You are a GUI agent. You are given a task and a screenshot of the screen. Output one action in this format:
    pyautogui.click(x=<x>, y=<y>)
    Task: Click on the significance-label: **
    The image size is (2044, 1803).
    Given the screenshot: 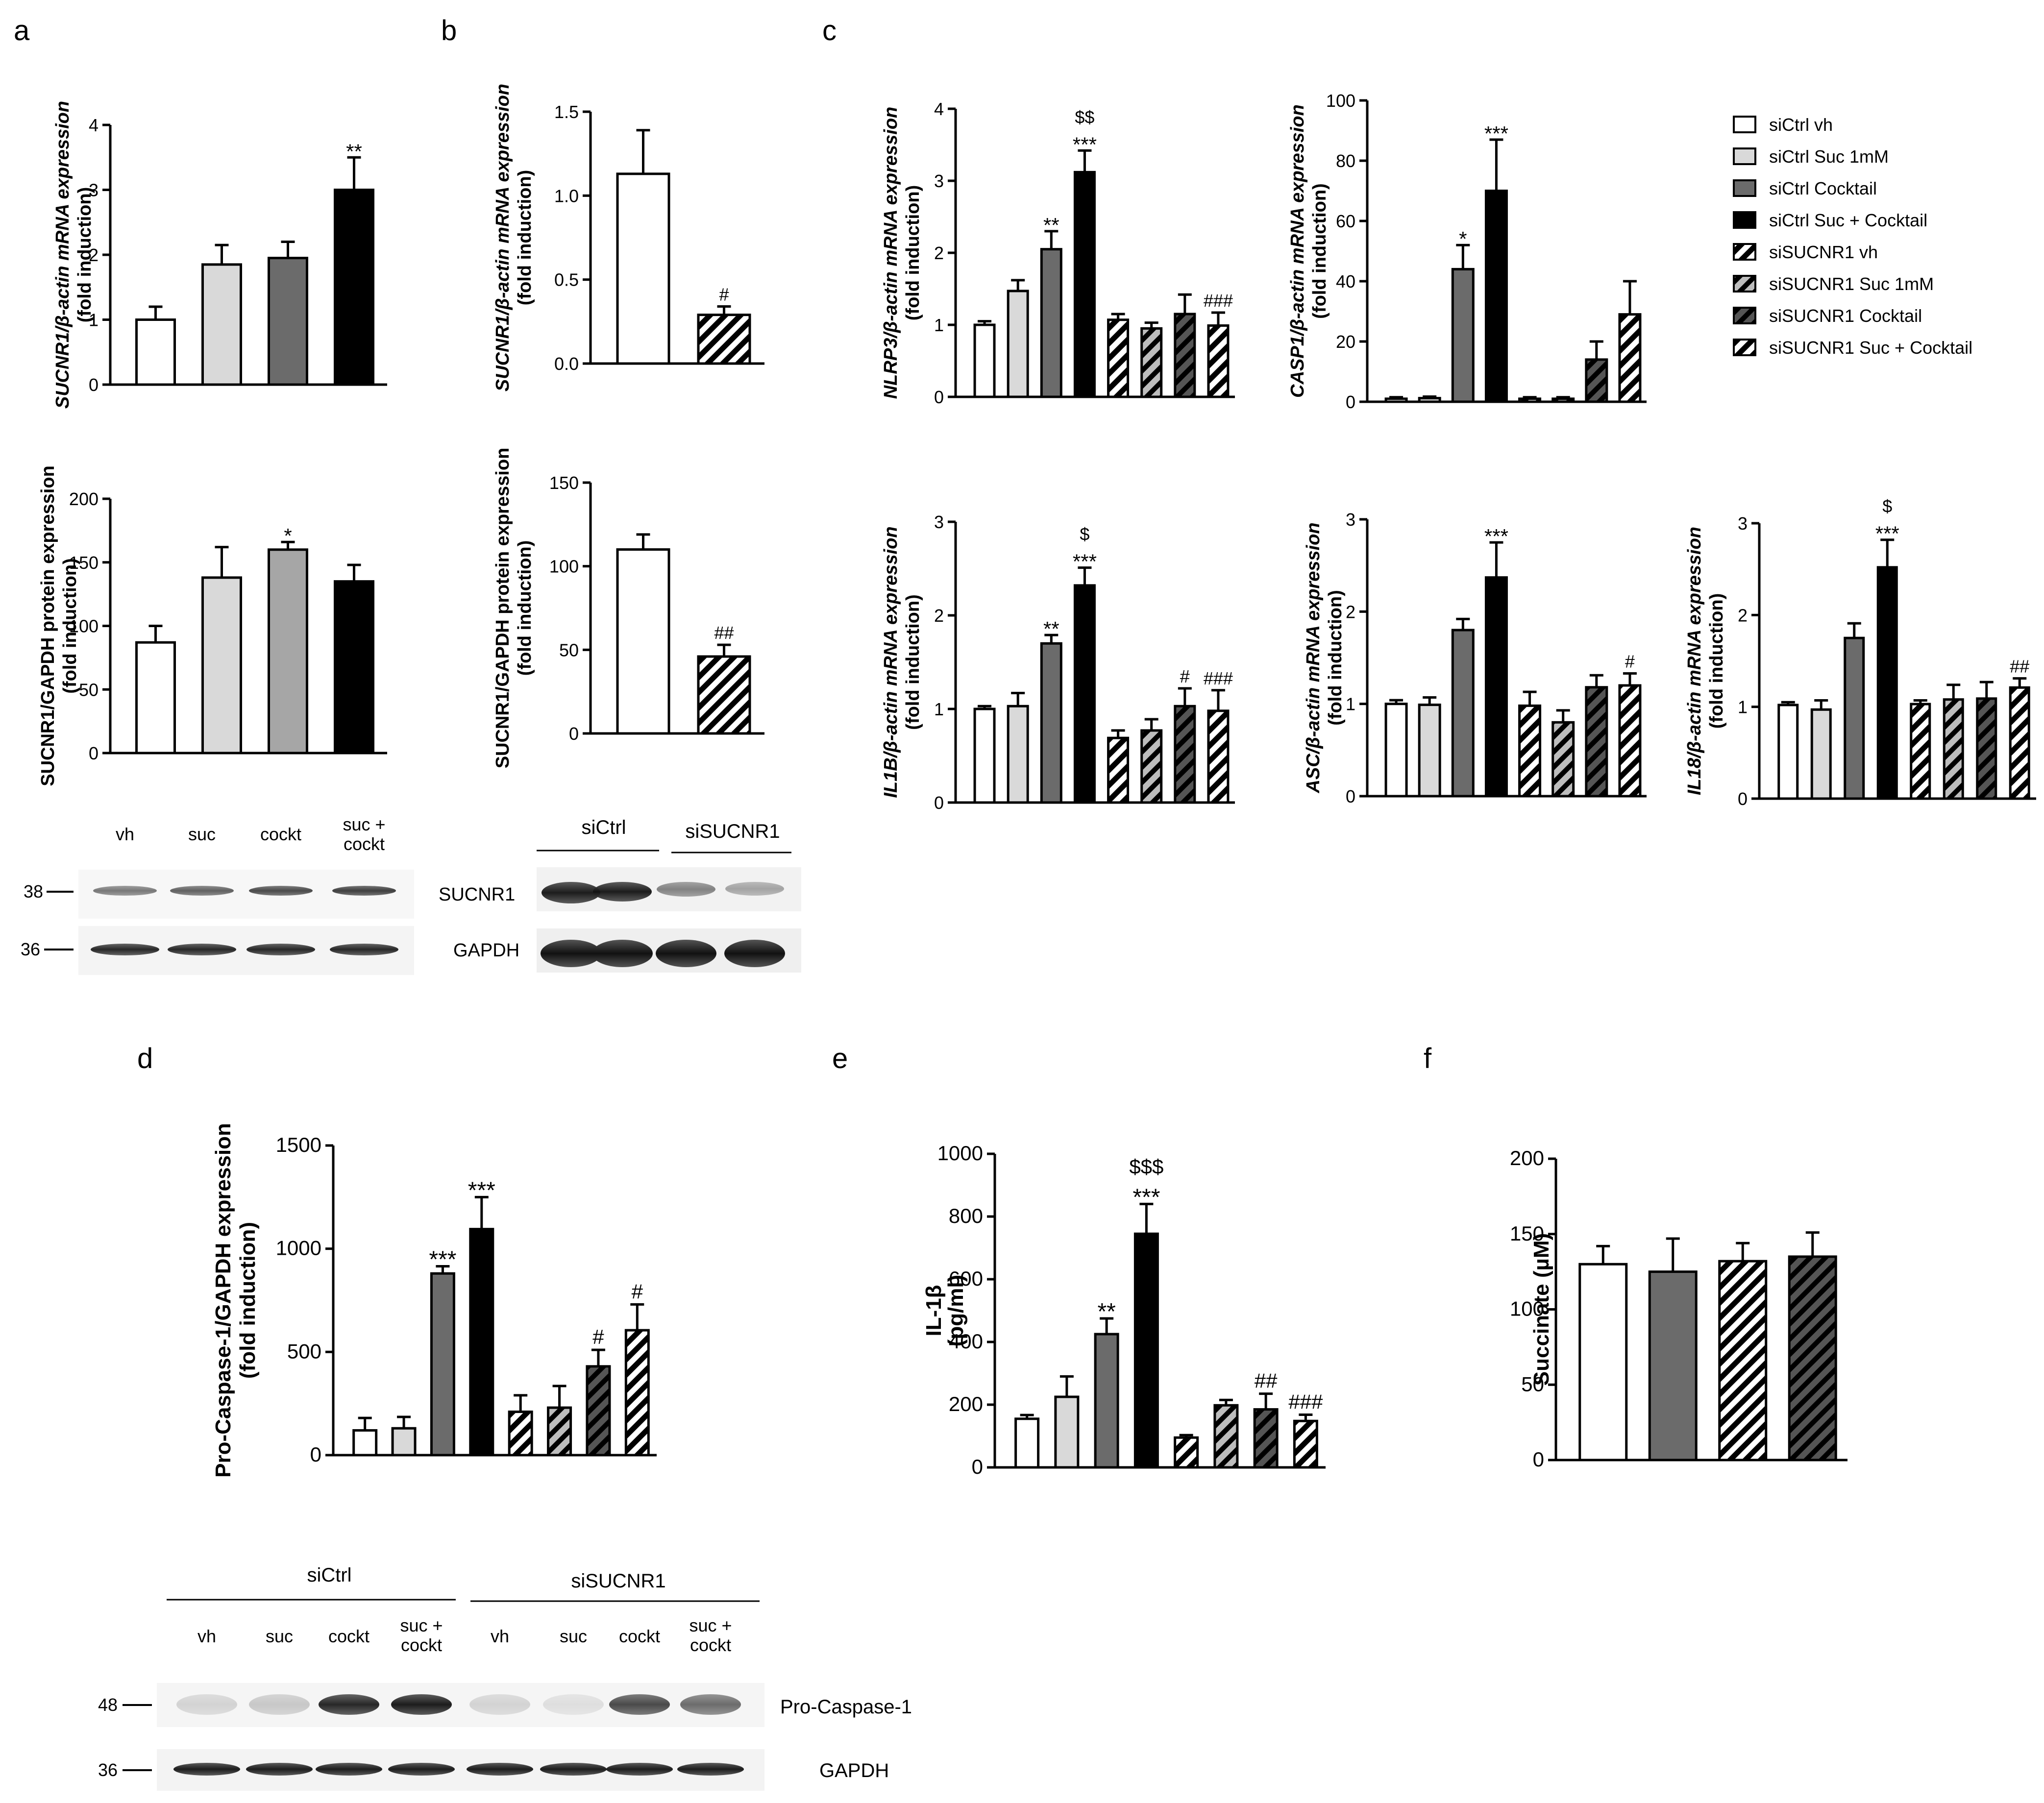 What is the action you would take?
    pyautogui.click(x=354, y=151)
    